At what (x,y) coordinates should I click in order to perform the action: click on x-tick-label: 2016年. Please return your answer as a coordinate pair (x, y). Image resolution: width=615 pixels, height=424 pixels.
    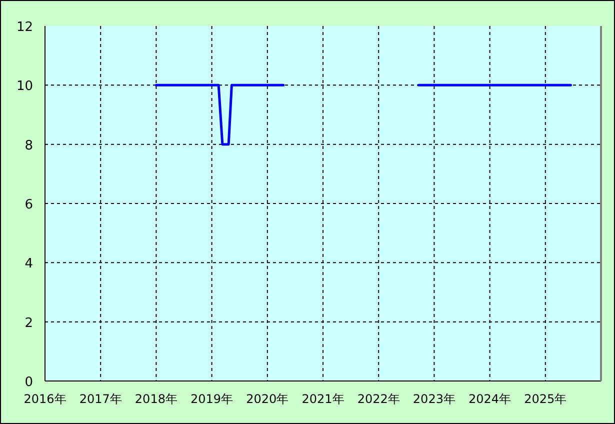
    Looking at the image, I should click on (45, 399).